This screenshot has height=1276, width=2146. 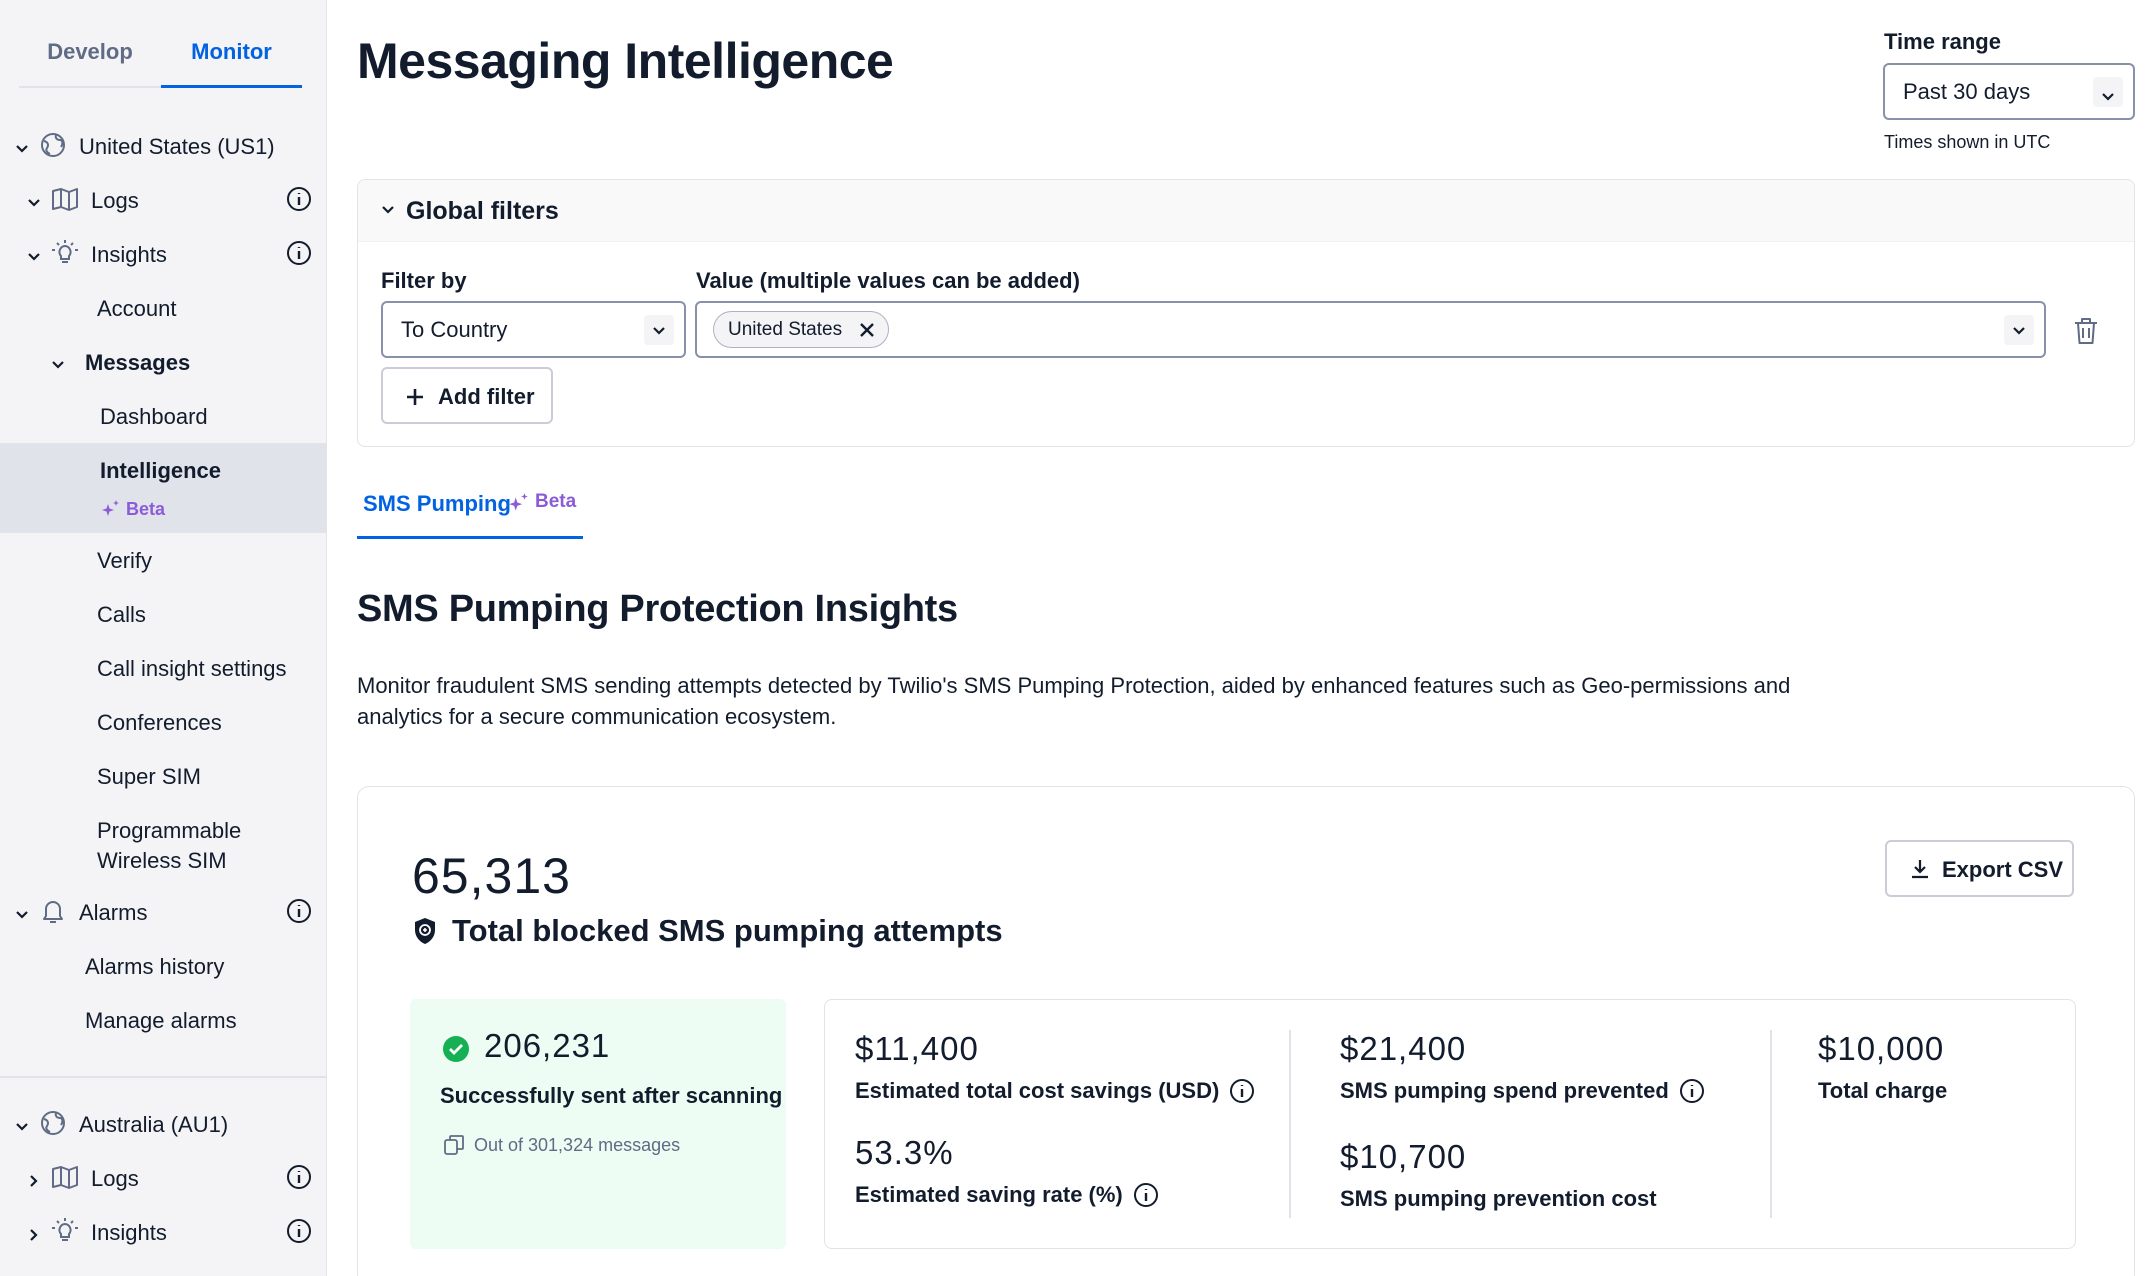 What do you see at coordinates (415, 397) in the screenshot?
I see `plus-icon` at bounding box center [415, 397].